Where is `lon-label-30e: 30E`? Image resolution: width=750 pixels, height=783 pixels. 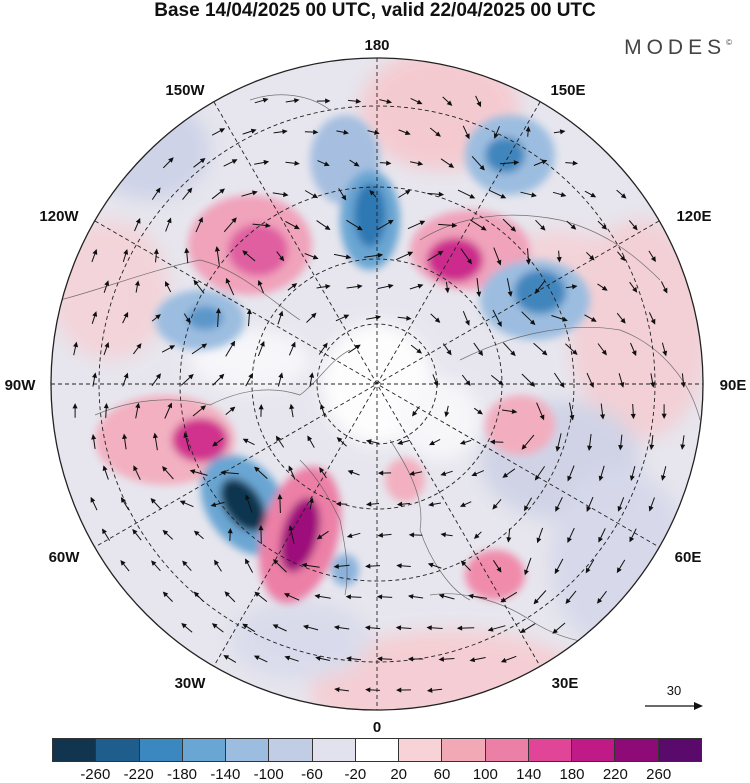 lon-label-30e: 30E is located at coordinates (565, 683).